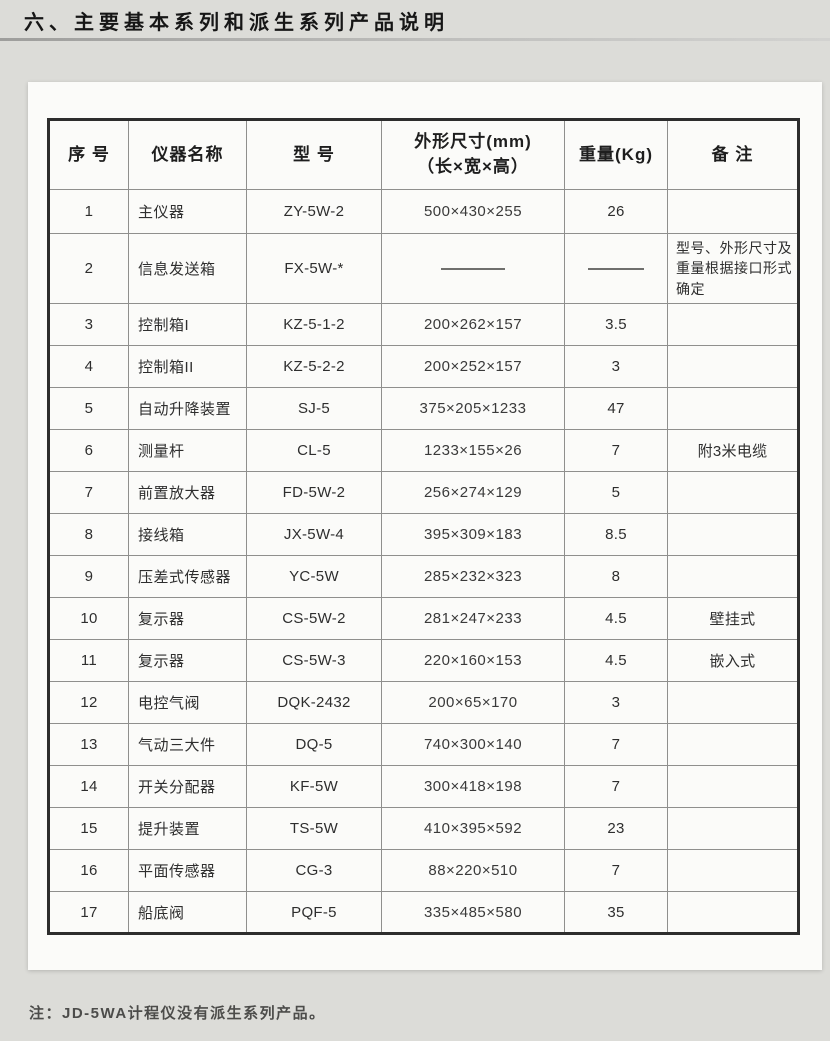 This screenshot has width=830, height=1041. Describe the element at coordinates (473, 408) in the screenshot. I see `cell-dimensions: 375×205×1233` at that location.